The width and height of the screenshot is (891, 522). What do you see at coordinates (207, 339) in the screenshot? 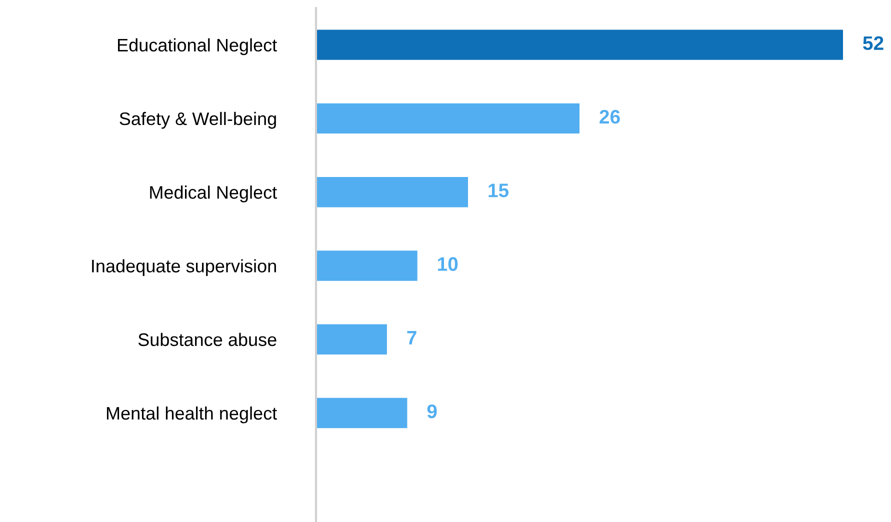
I see `y-tick-label: Substance abuse` at bounding box center [207, 339].